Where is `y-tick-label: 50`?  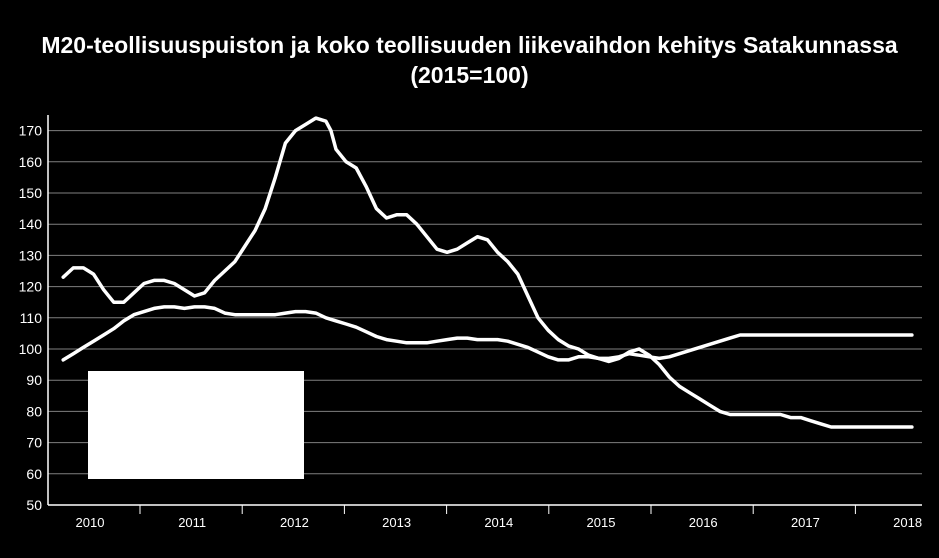 y-tick-label: 50 is located at coordinates (34, 505).